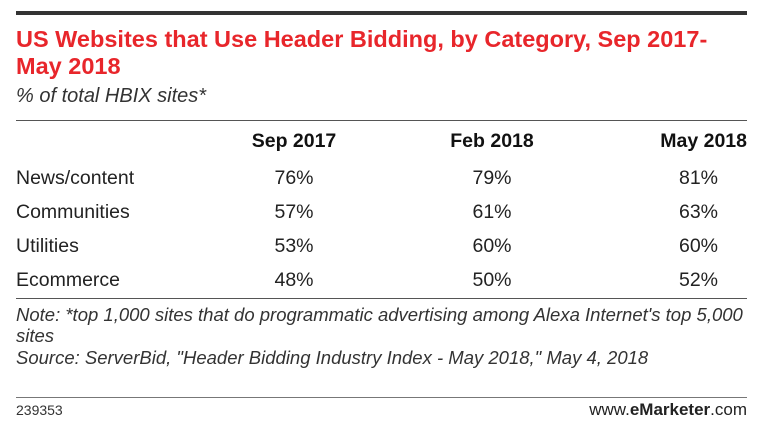  I want to click on header-rule, so click(381, 120).